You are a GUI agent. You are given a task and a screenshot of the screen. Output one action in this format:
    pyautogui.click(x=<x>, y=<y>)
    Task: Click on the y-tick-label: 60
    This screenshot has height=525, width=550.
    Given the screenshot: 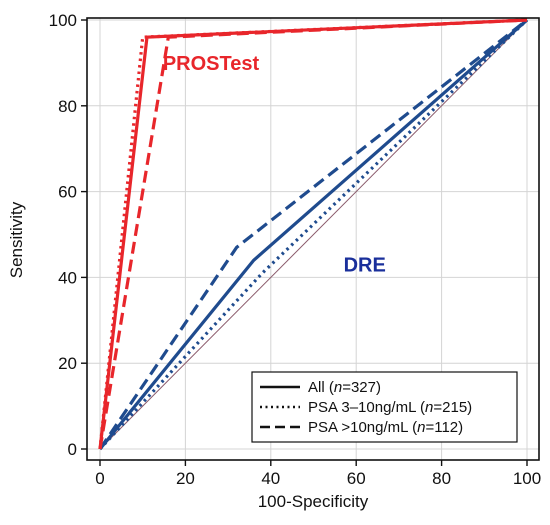 What is the action you would take?
    pyautogui.click(x=67, y=192)
    